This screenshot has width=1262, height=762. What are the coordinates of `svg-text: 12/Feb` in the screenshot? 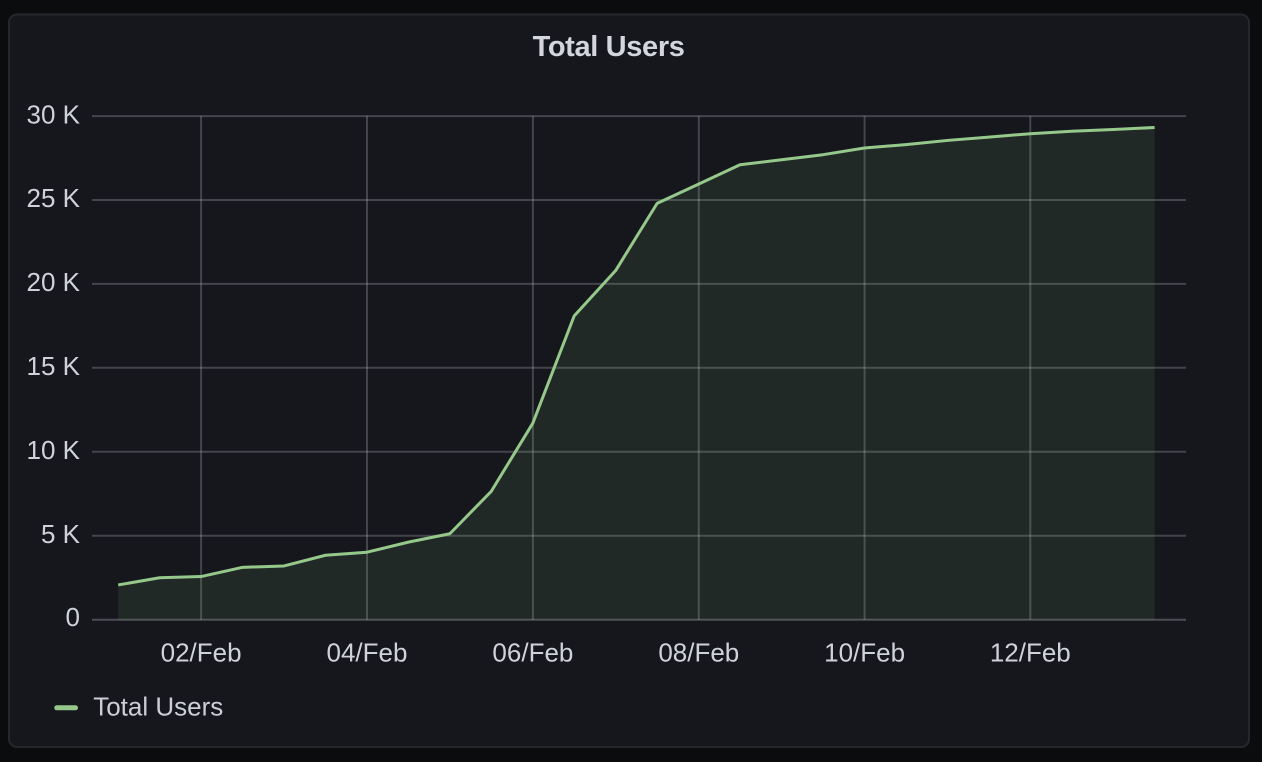 It's located at (1030, 652).